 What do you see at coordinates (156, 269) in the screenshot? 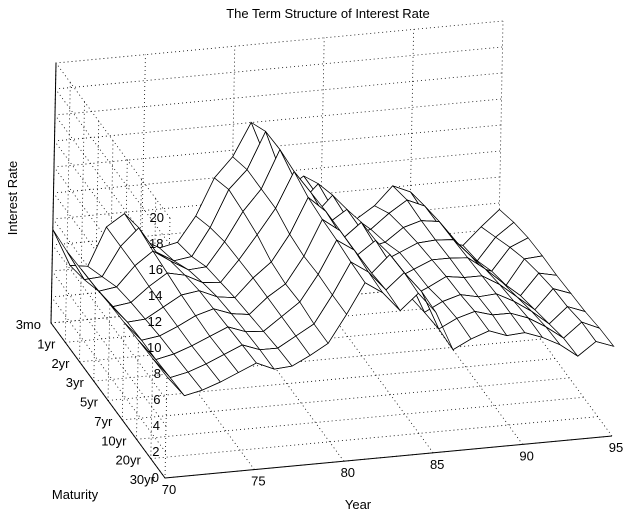
I see `z-tick-label: 16` at bounding box center [156, 269].